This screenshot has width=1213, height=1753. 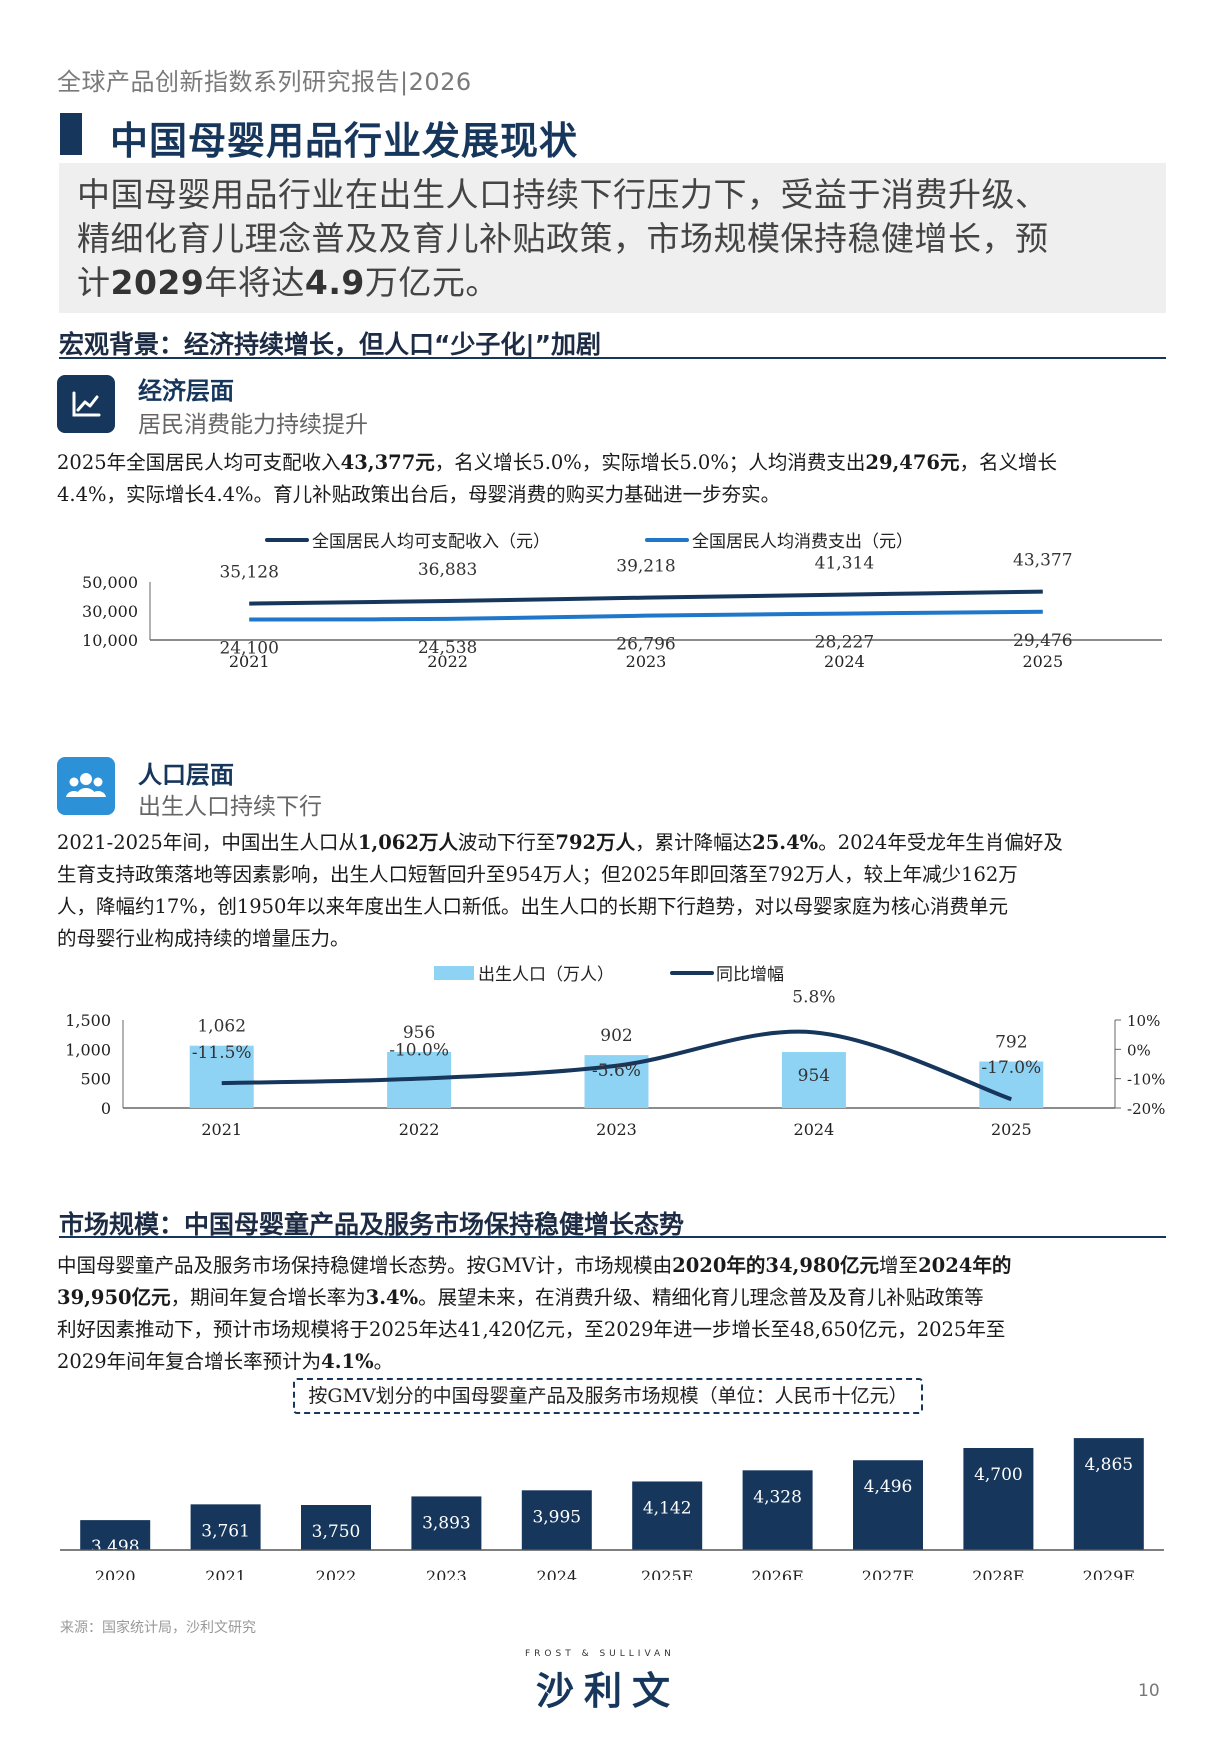 What do you see at coordinates (667, 1508) in the screenshot?
I see `bar-label: 4,142` at bounding box center [667, 1508].